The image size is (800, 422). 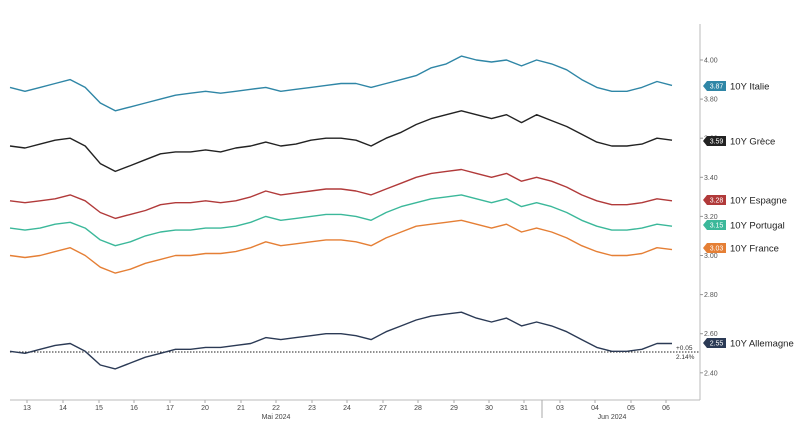 What do you see at coordinates (595, 408) in the screenshot?
I see `x-tick-label: 04` at bounding box center [595, 408].